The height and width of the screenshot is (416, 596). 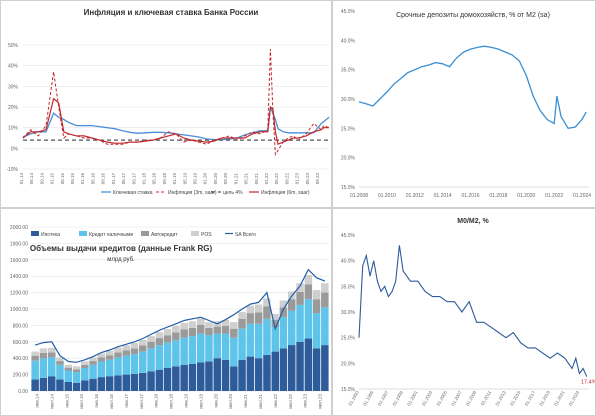 I want to click on x-tick-label: 01.17, so click(x=113, y=179).